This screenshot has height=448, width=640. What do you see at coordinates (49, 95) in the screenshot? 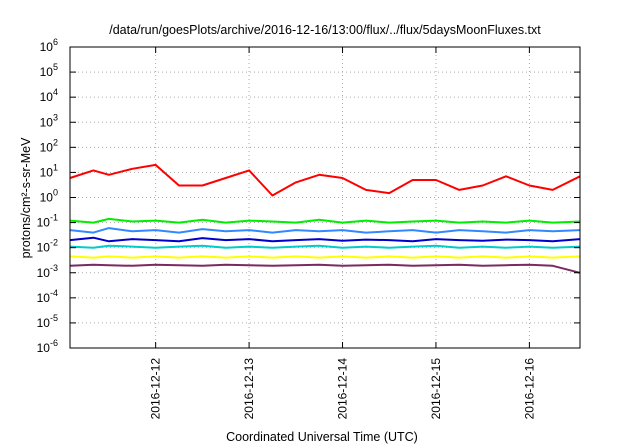
I see `y-tick-label: 10⁴` at bounding box center [49, 95].